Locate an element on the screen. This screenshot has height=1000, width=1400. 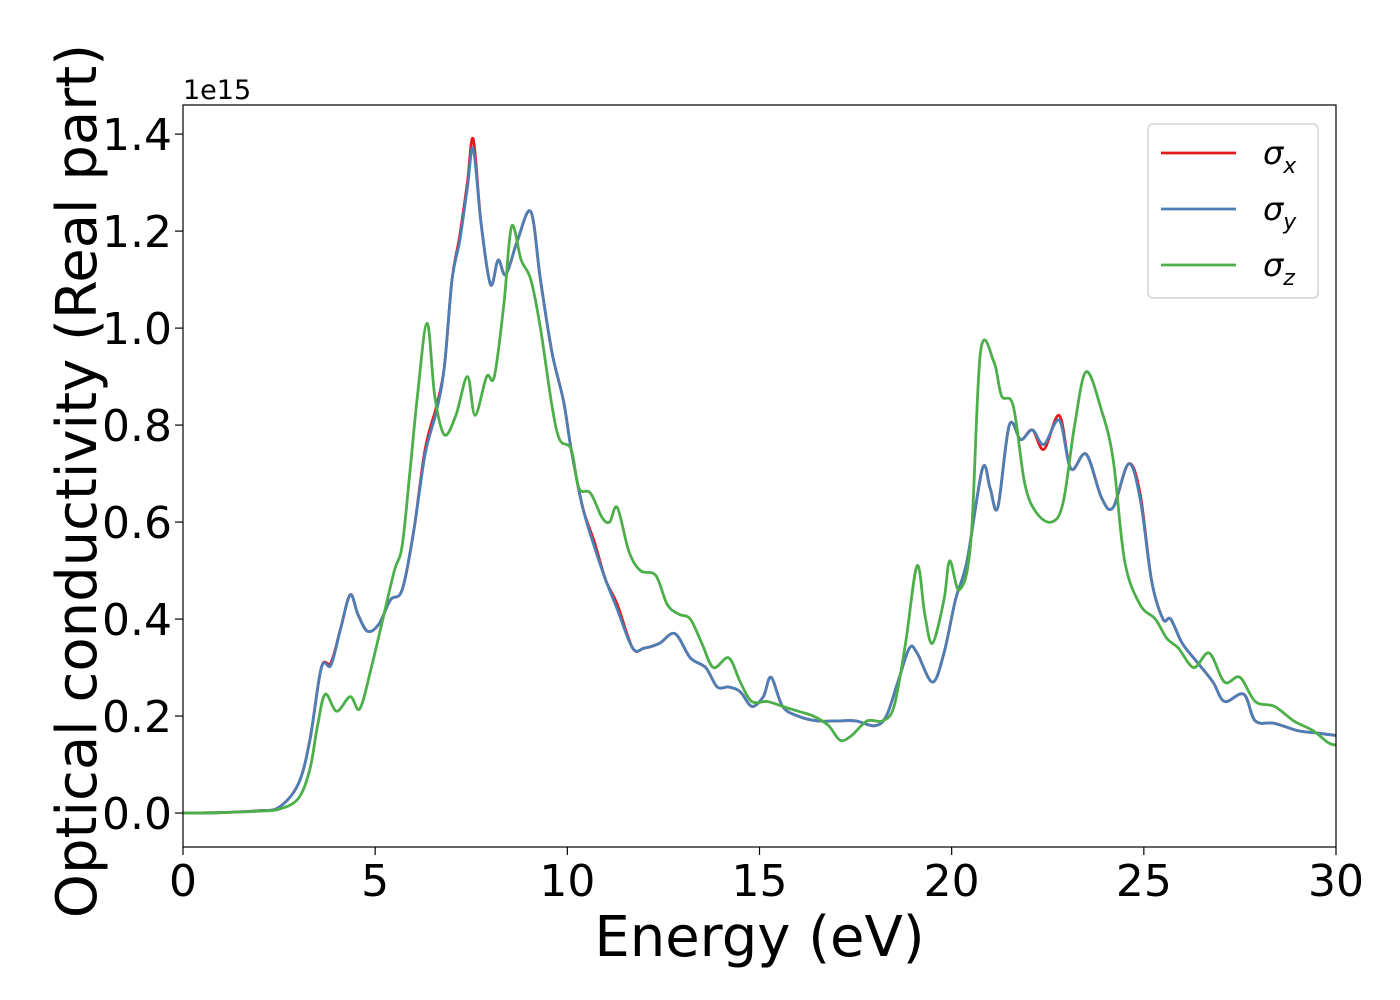
y-tick-label: 0.2 is located at coordinates (137, 717).